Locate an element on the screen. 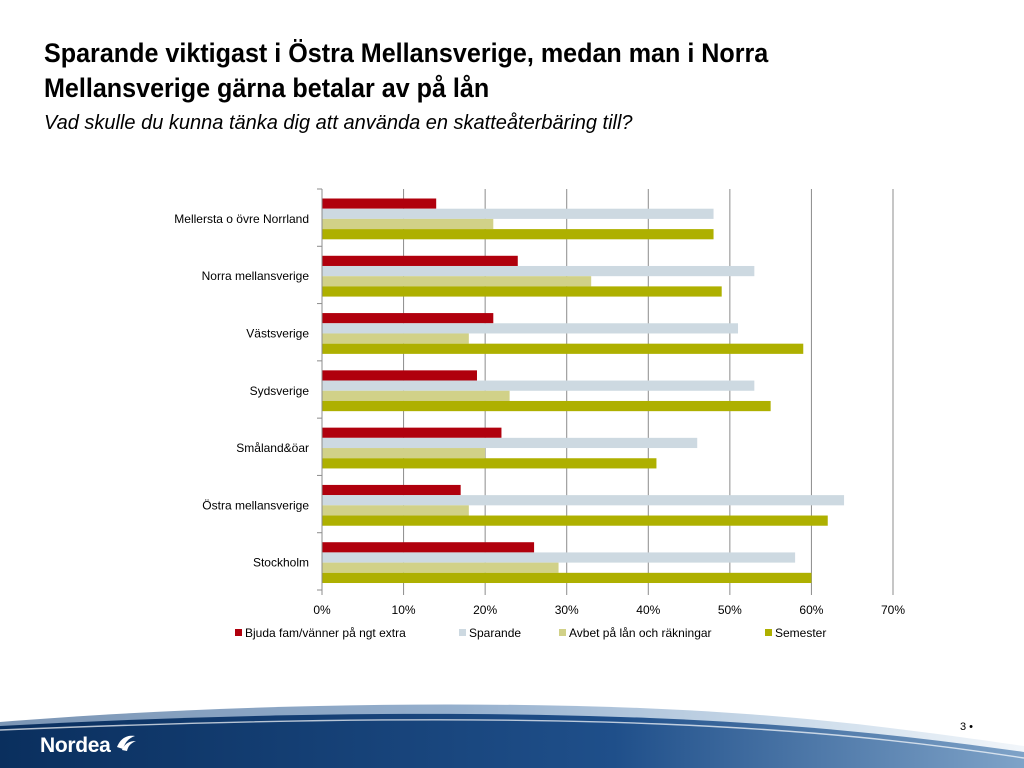 The width and height of the screenshot is (1024, 768). nordea-logo-icon is located at coordinates (126, 743).